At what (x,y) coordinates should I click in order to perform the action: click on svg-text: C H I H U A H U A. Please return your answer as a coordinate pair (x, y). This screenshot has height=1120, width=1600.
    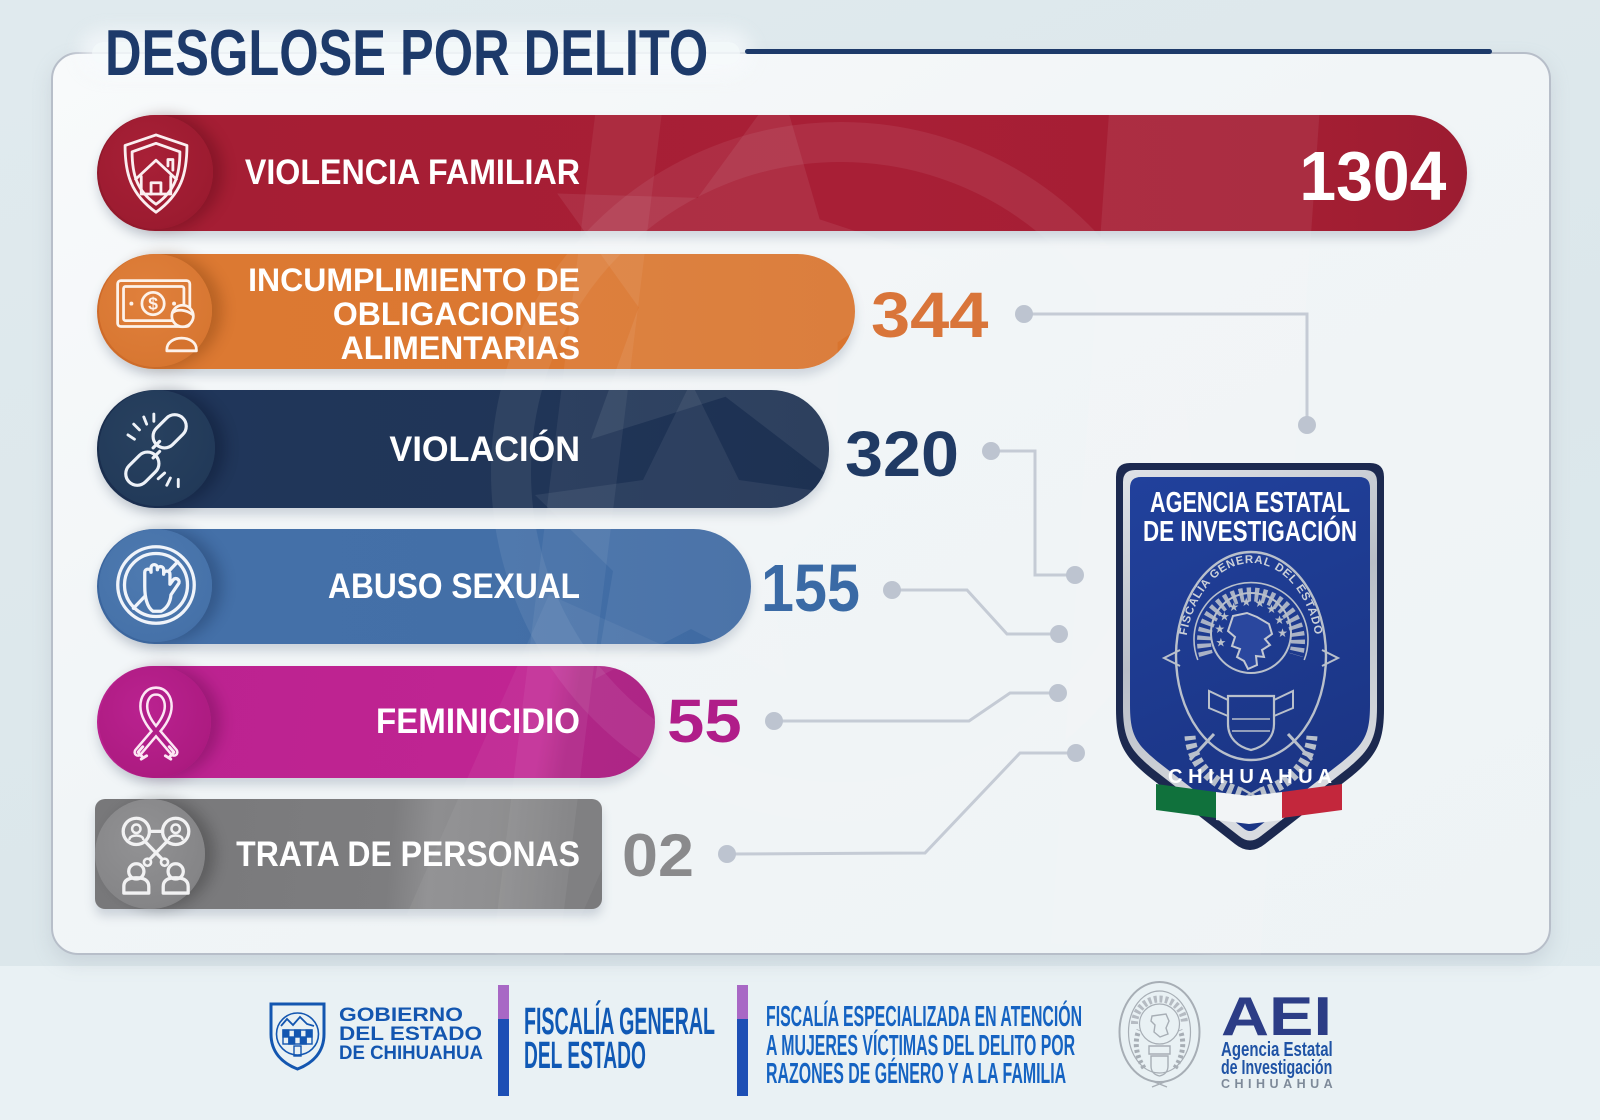
    Looking at the image, I should click on (1250, 777).